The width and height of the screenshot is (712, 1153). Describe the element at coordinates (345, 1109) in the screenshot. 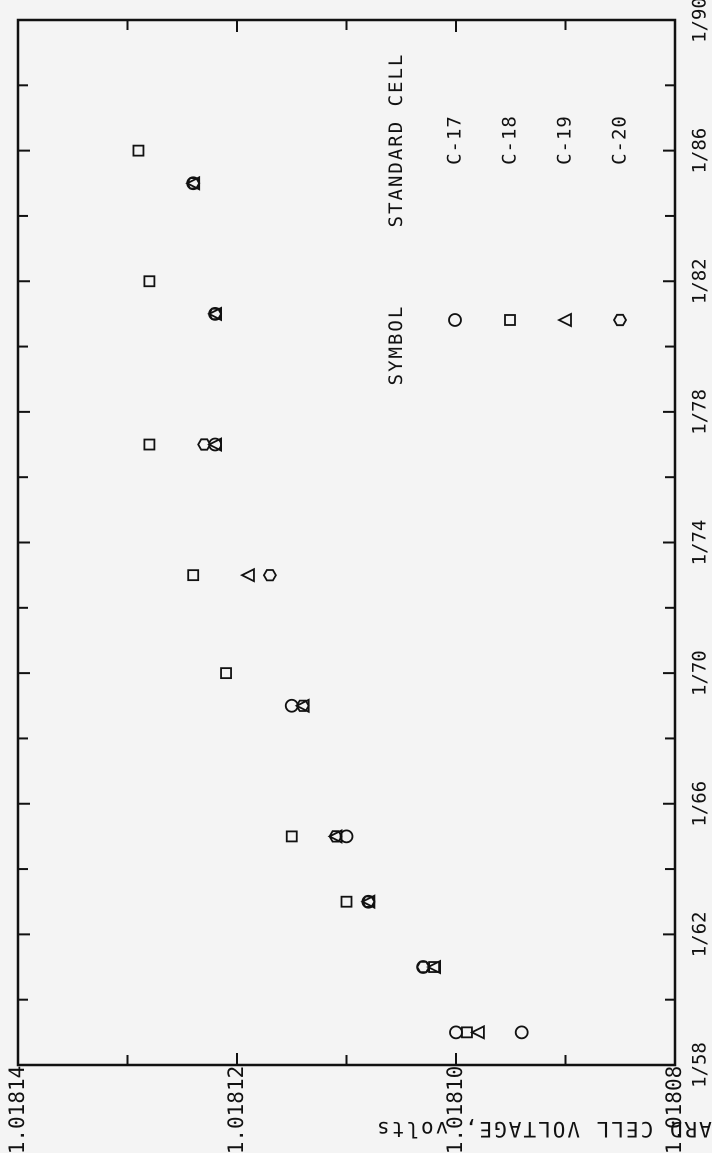

I see `y-tick-labels: 1.01808 1.01810 1.01812 1.01814` at that location.